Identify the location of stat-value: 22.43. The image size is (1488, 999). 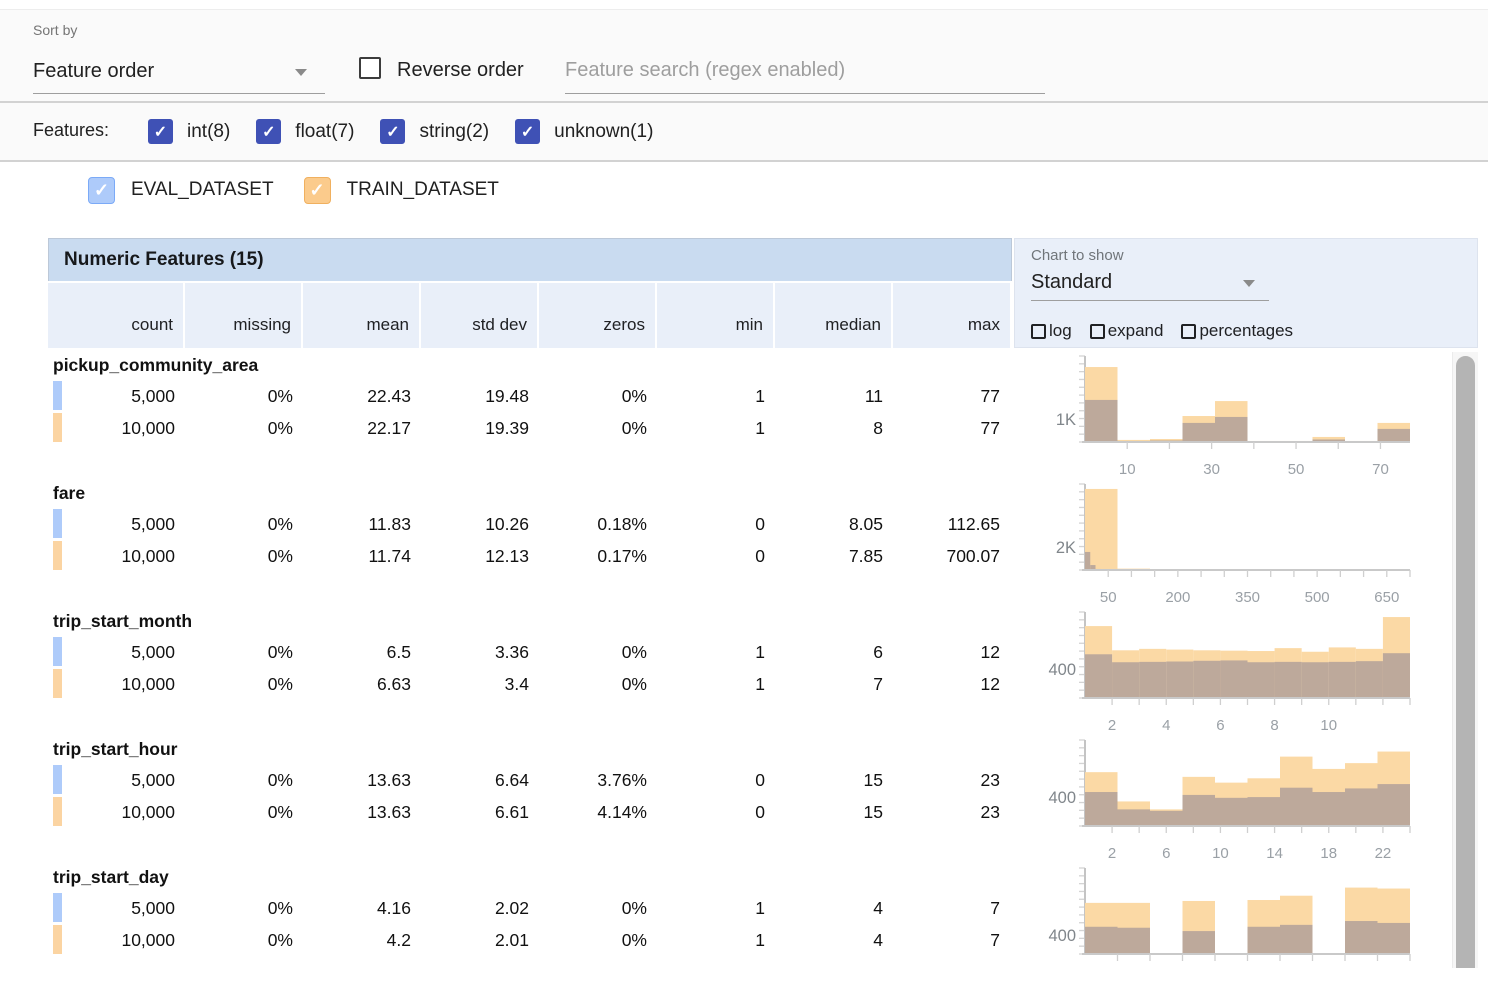
(362, 396).